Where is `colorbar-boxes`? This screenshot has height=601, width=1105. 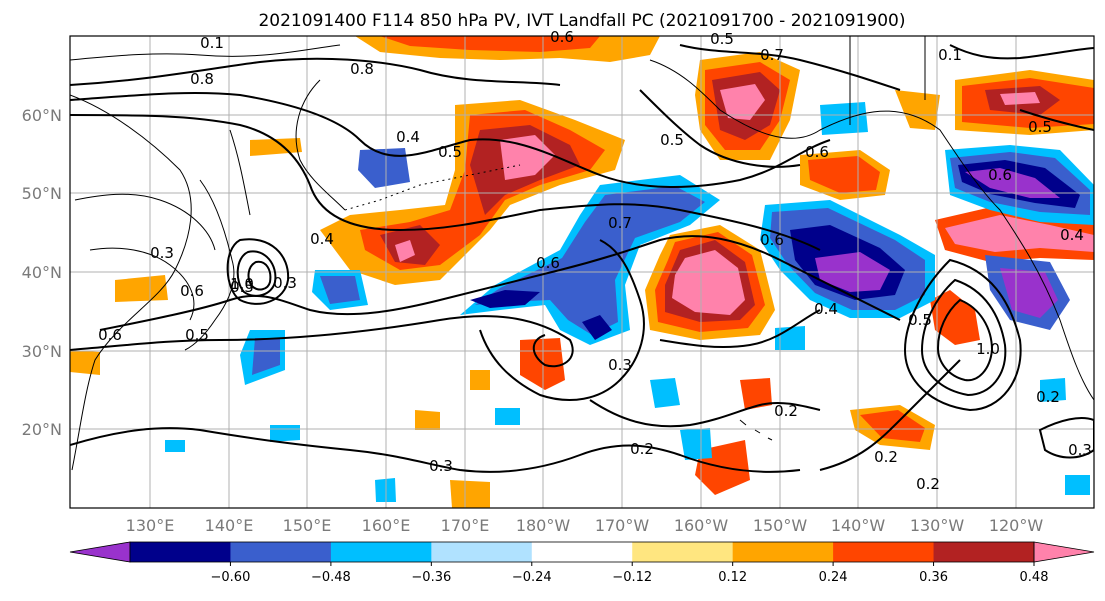 colorbar-boxes is located at coordinates (582, 552).